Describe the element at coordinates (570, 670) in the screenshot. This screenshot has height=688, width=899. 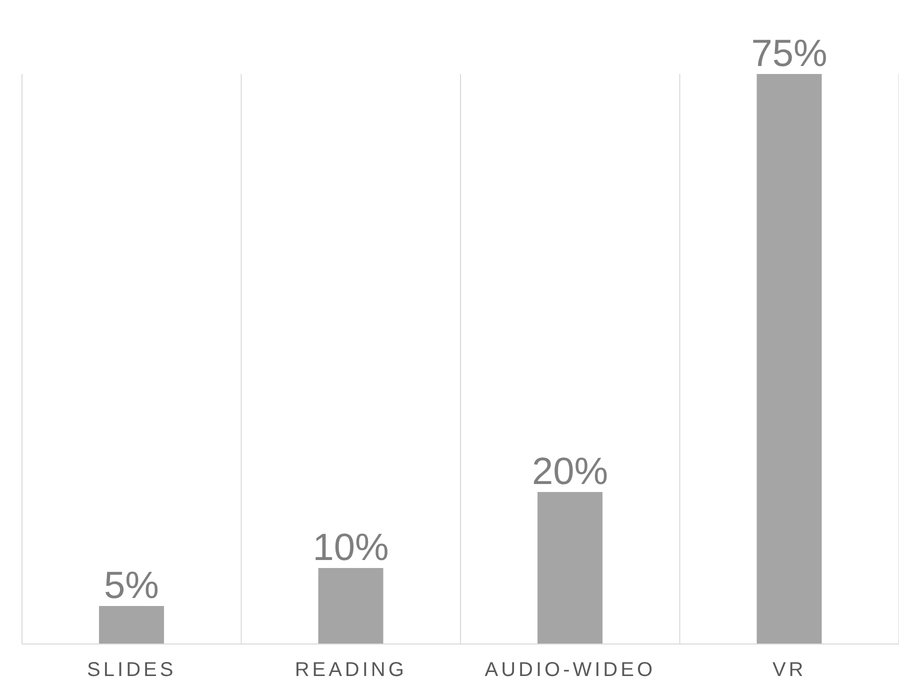
I see `x-tick-label: AUDIO-WIDEO` at that location.